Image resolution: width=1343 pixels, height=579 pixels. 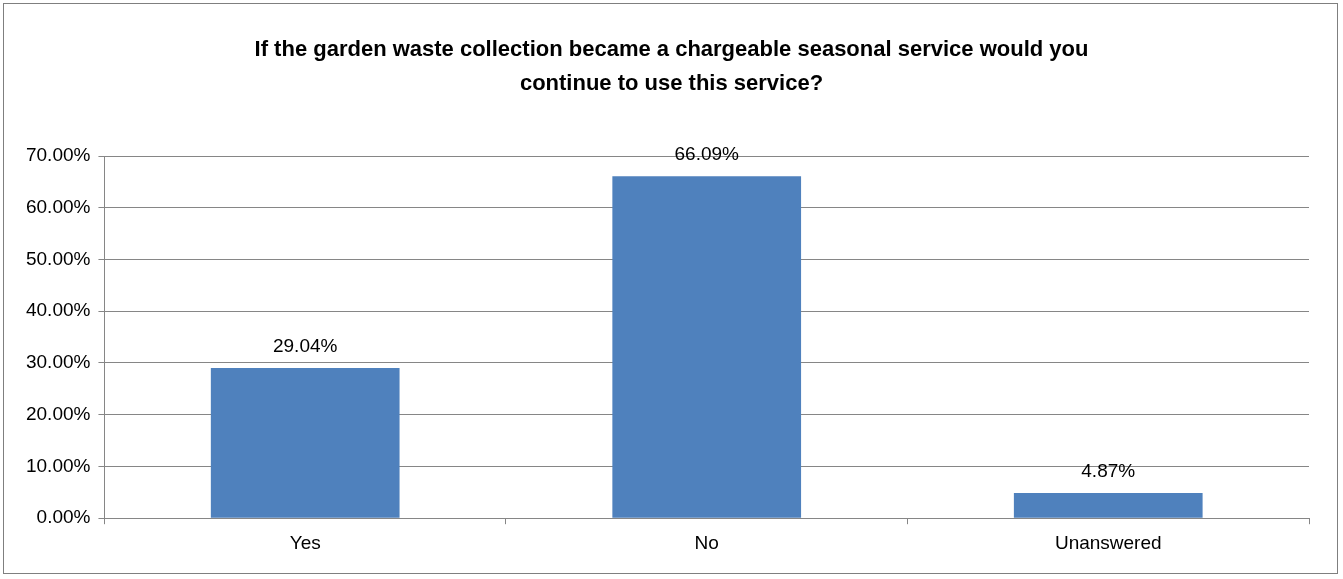 I want to click on y-tick-label: 40.00%, so click(x=58, y=310).